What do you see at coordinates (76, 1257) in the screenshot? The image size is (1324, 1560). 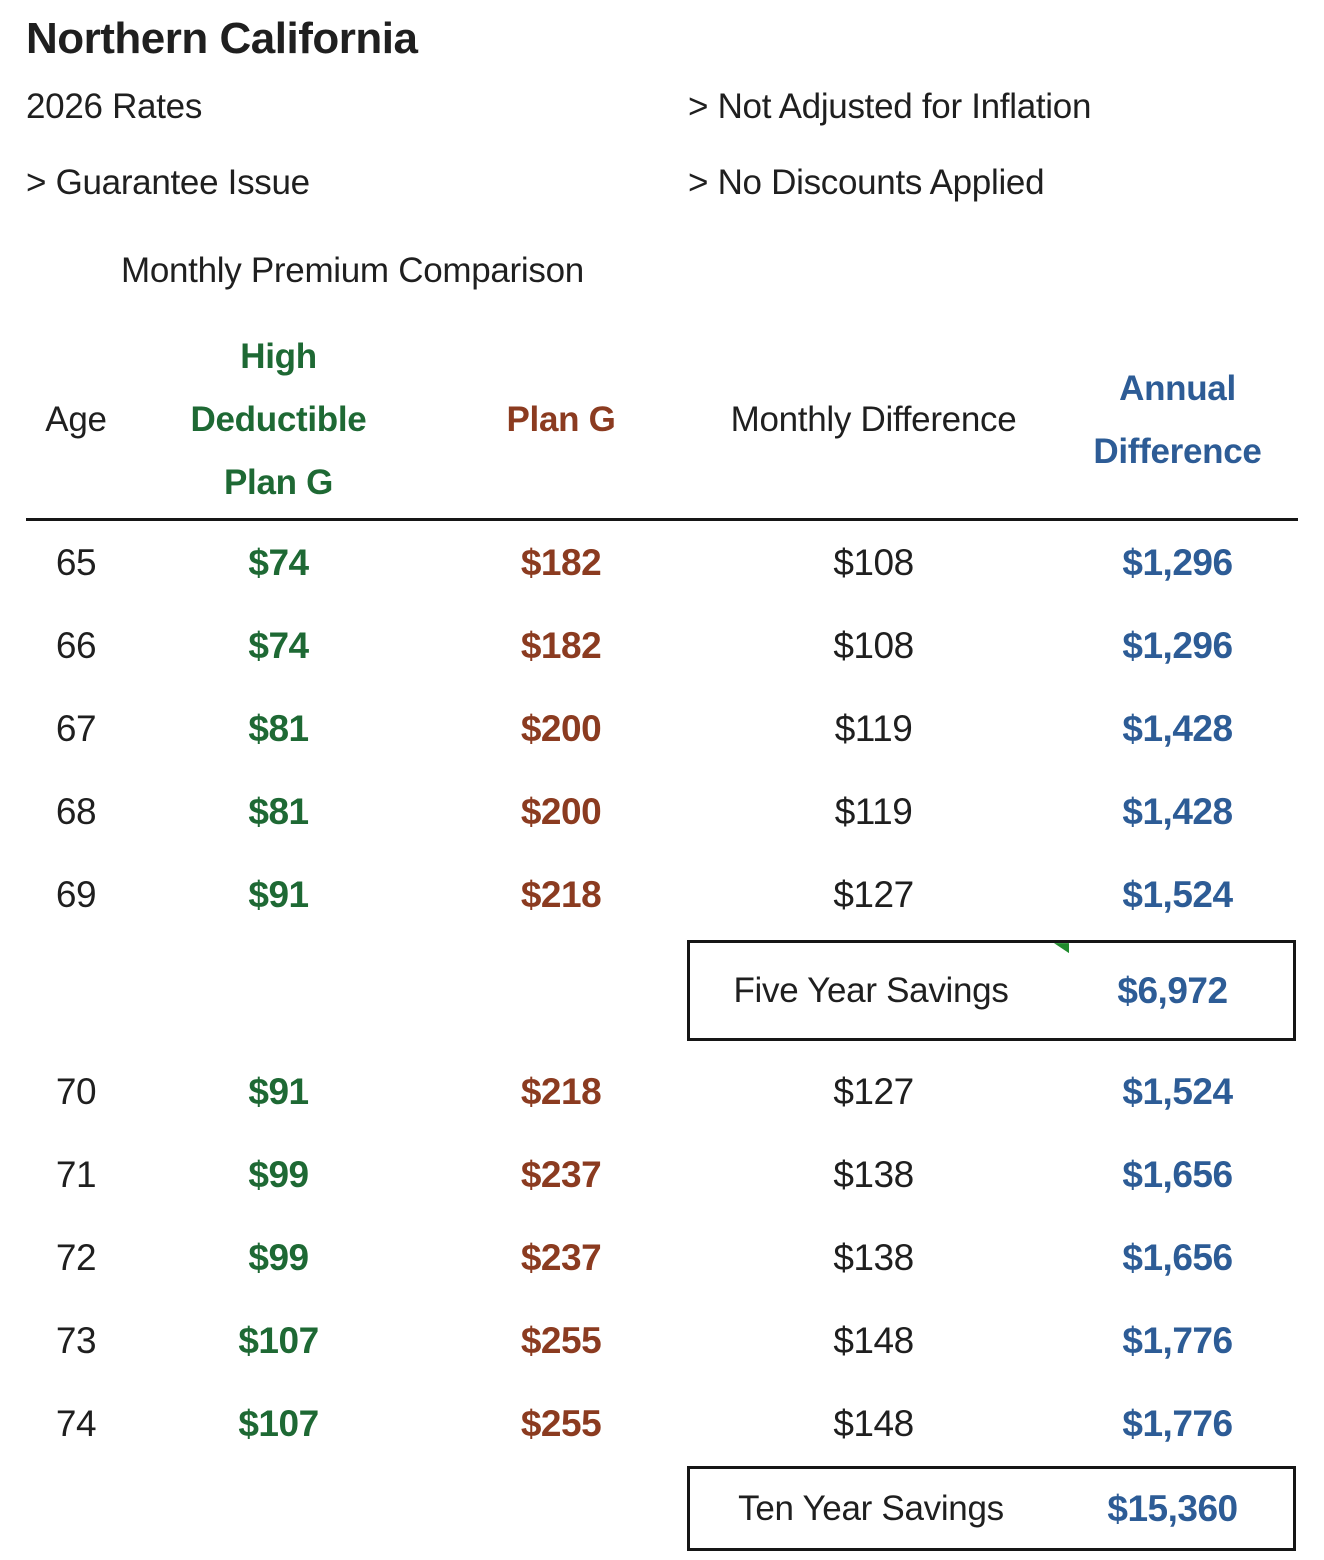 I see `age-cell: 72` at bounding box center [76, 1257].